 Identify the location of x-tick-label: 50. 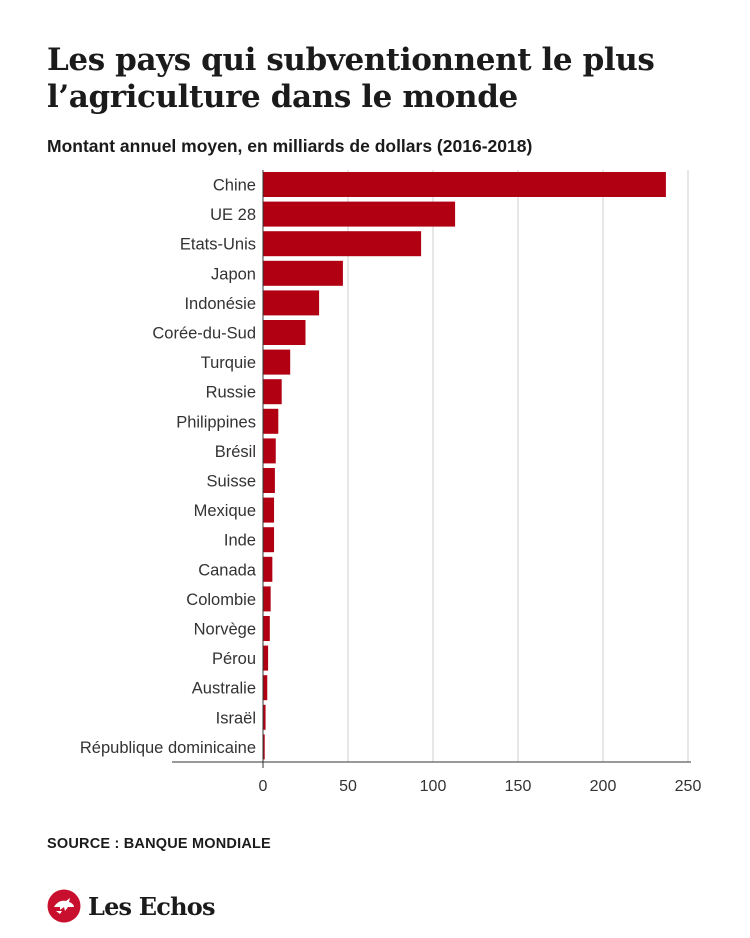
(348, 786).